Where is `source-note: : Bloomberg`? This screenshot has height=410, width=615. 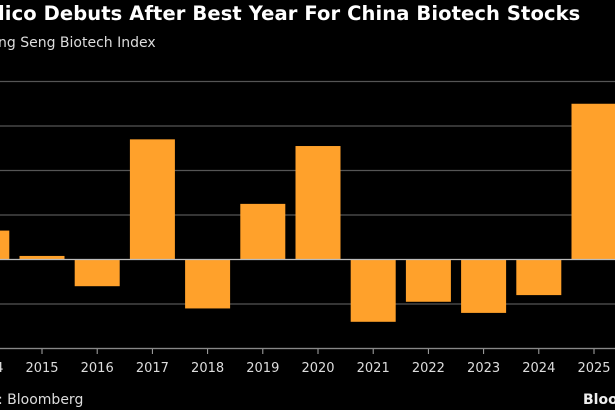
source-note: : Bloomberg is located at coordinates (42, 400).